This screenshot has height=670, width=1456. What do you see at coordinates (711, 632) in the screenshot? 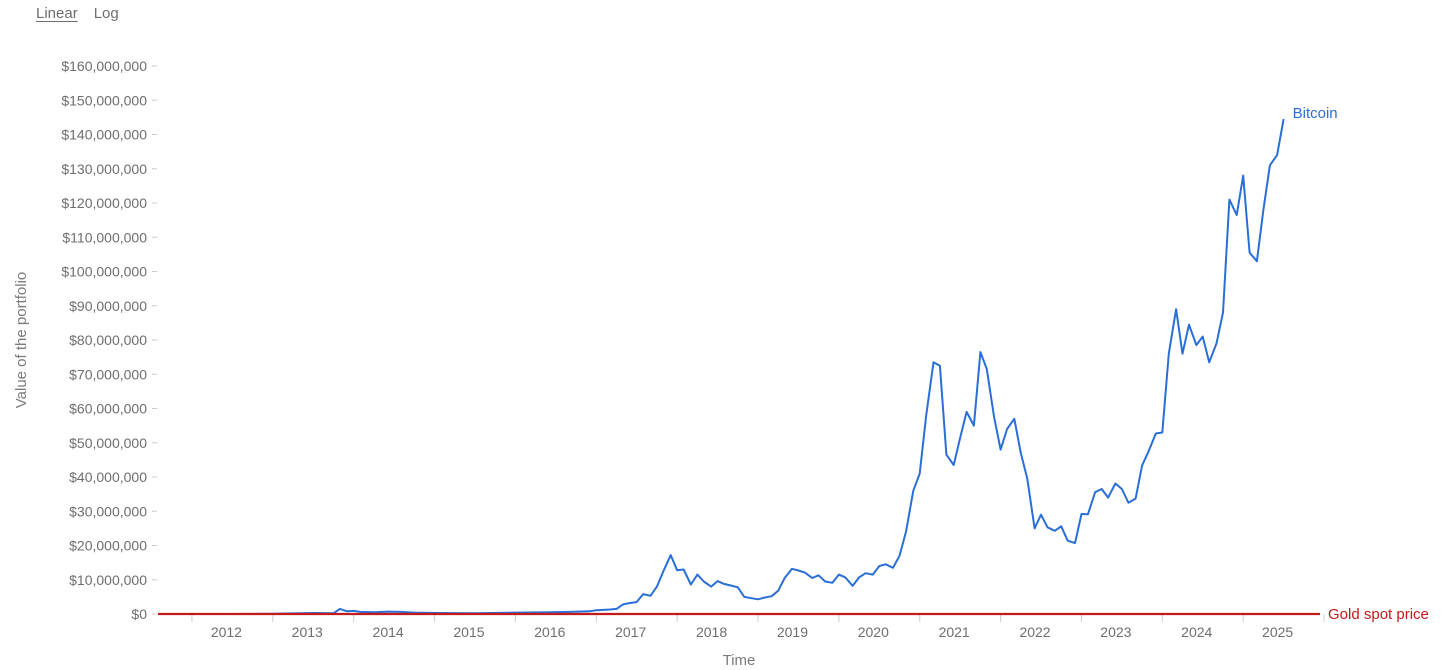
I see `x-tick-label: 2018` at bounding box center [711, 632].